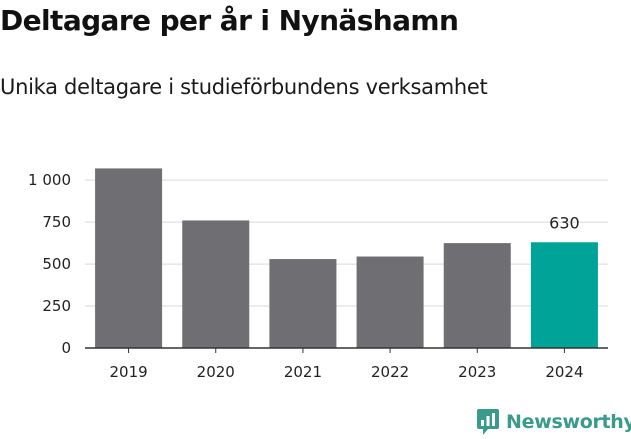  Describe the element at coordinates (49, 180) in the screenshot. I see `y-tick-label: 1 000` at that location.